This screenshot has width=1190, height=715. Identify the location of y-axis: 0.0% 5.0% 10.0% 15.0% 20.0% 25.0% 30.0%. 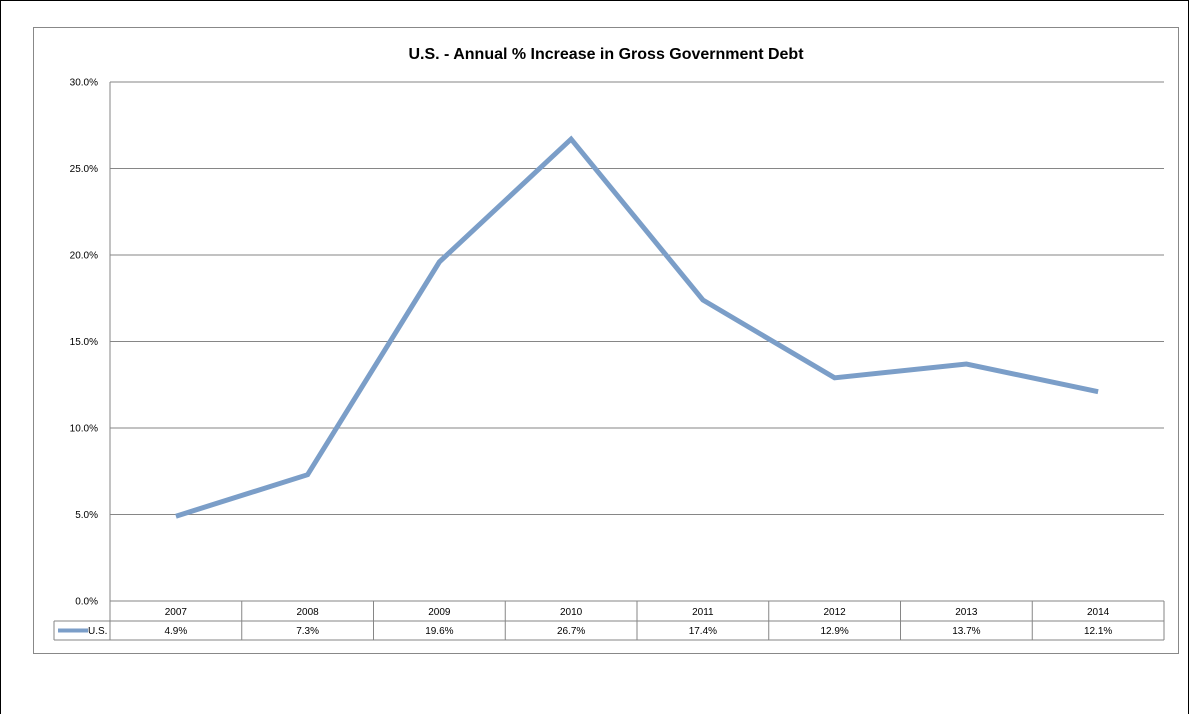
(90, 343).